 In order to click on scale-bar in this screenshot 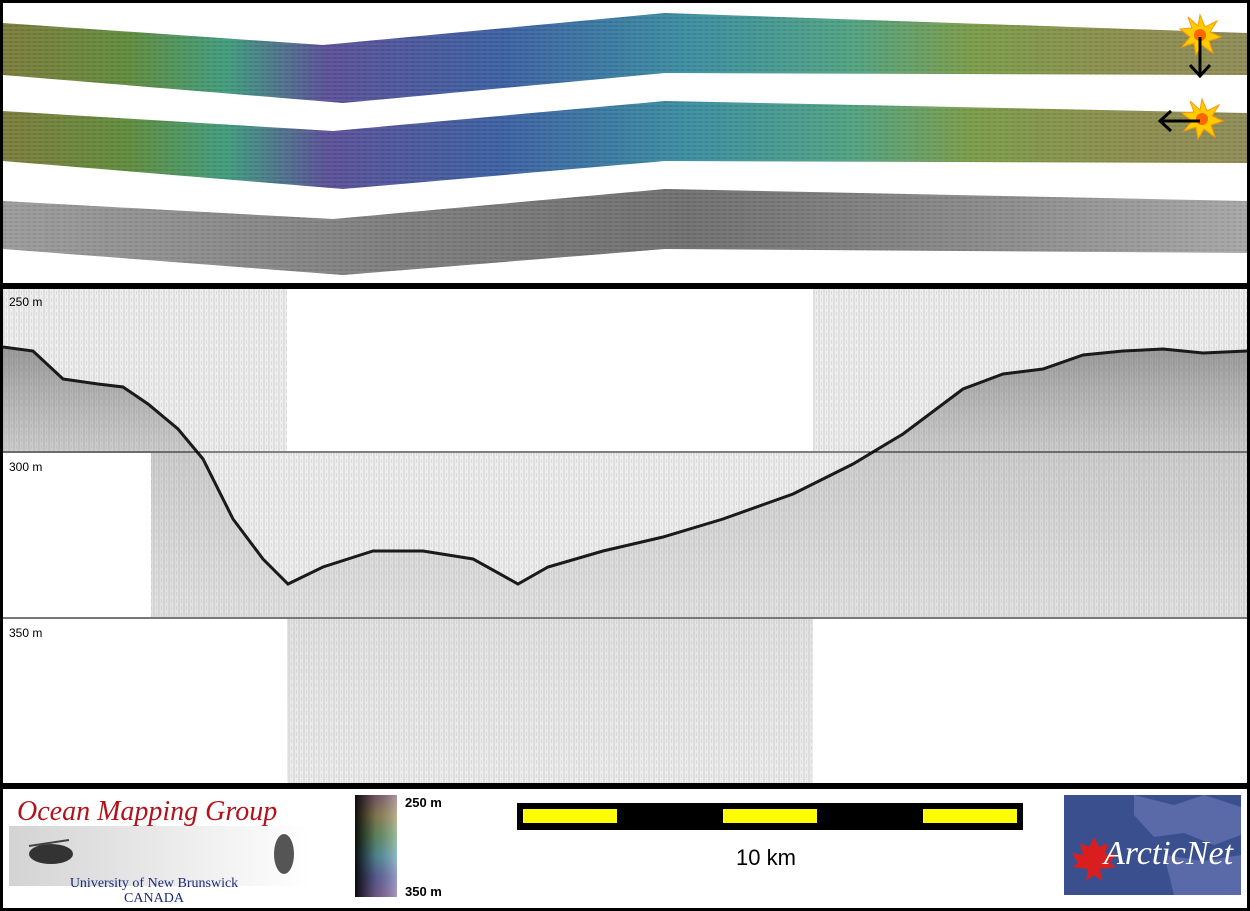, I will do `click(770, 816)`.